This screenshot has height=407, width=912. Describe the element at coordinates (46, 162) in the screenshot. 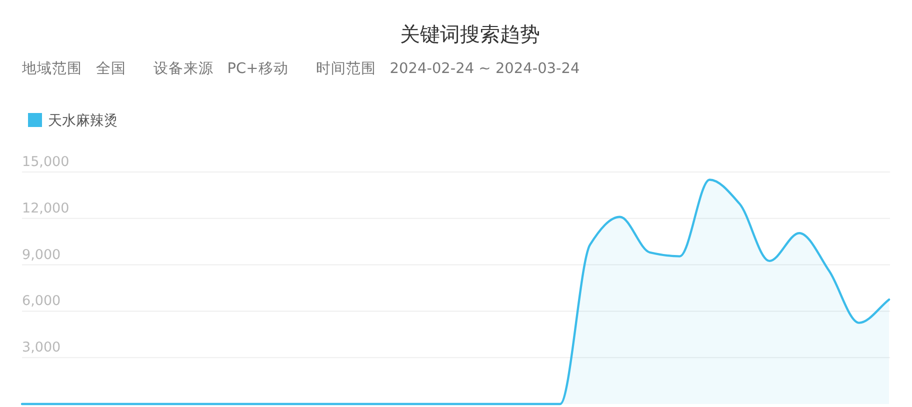

I see `y-tick-label: 15,000` at that location.